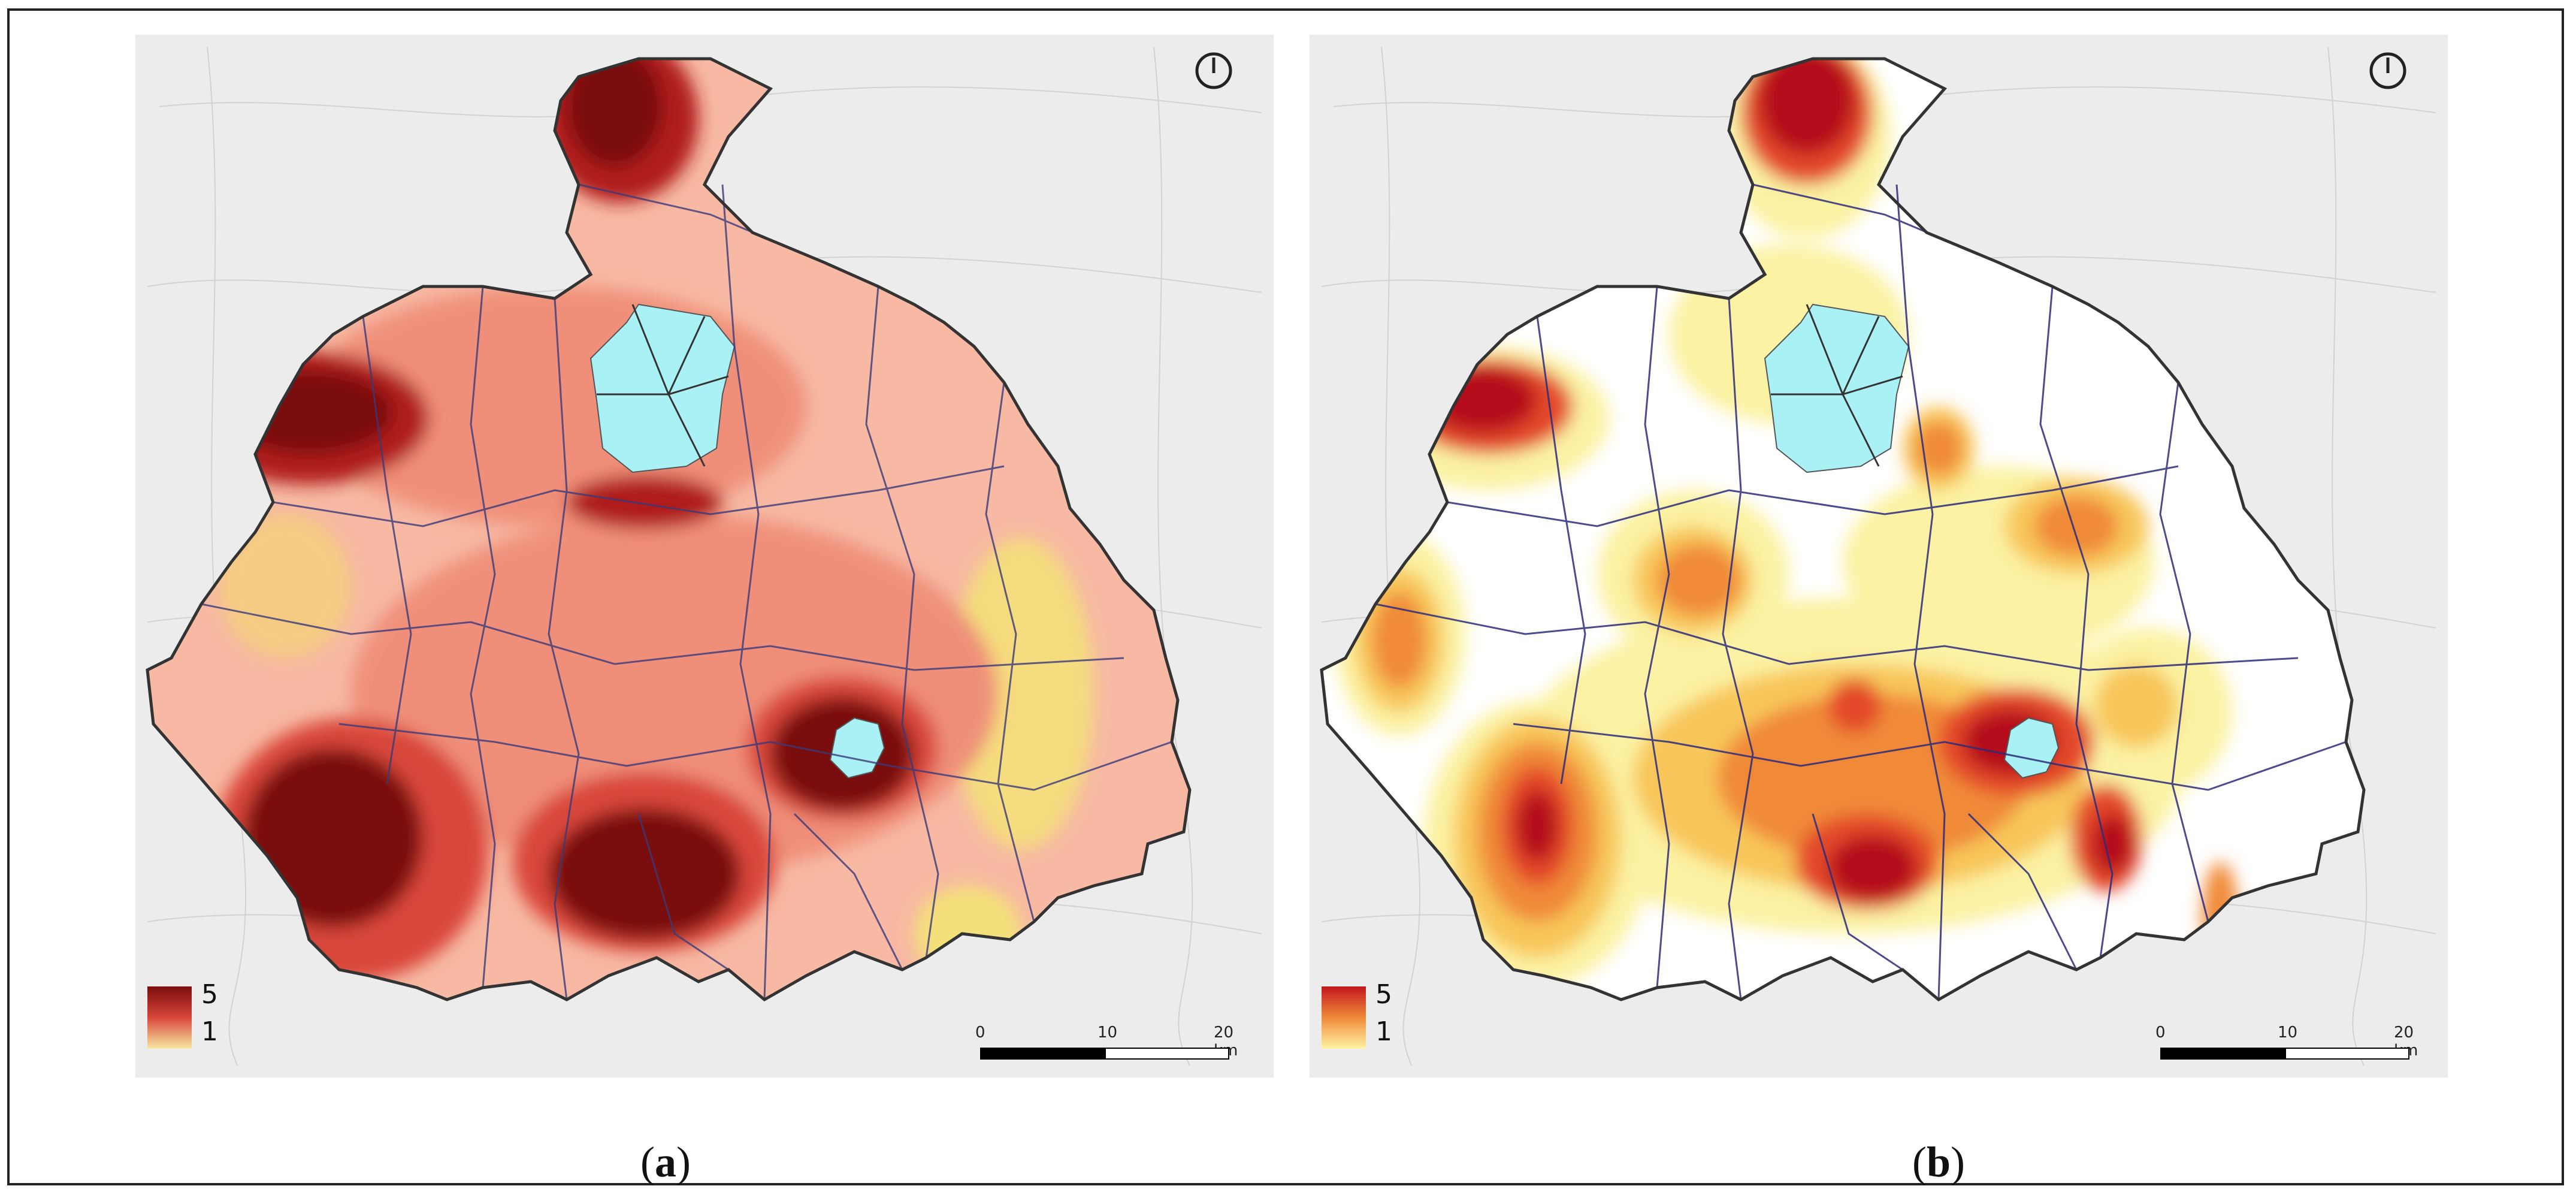 Image resolution: width=2576 pixels, height=1198 pixels. I want to click on caption-letter-b: b, so click(1938, 1162).